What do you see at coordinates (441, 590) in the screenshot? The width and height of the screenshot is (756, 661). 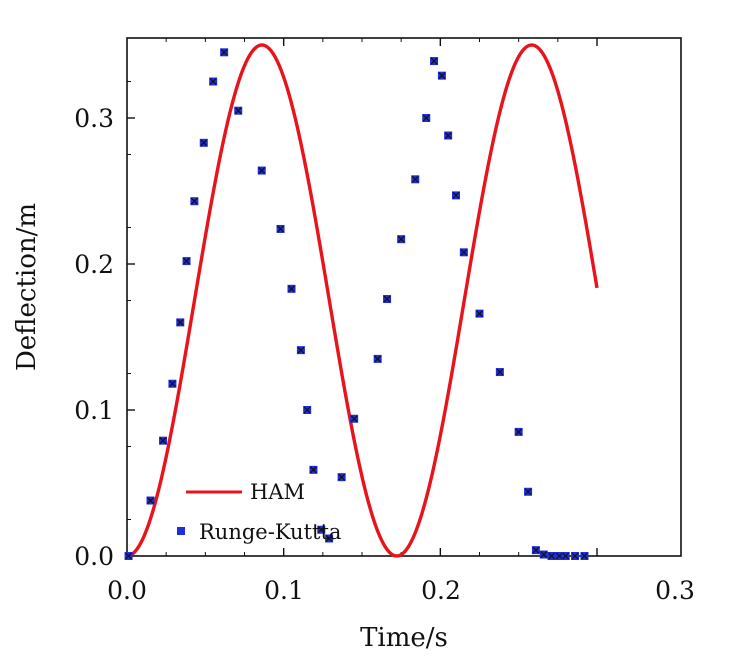 I see `x-tick-label-2: 0.2` at bounding box center [441, 590].